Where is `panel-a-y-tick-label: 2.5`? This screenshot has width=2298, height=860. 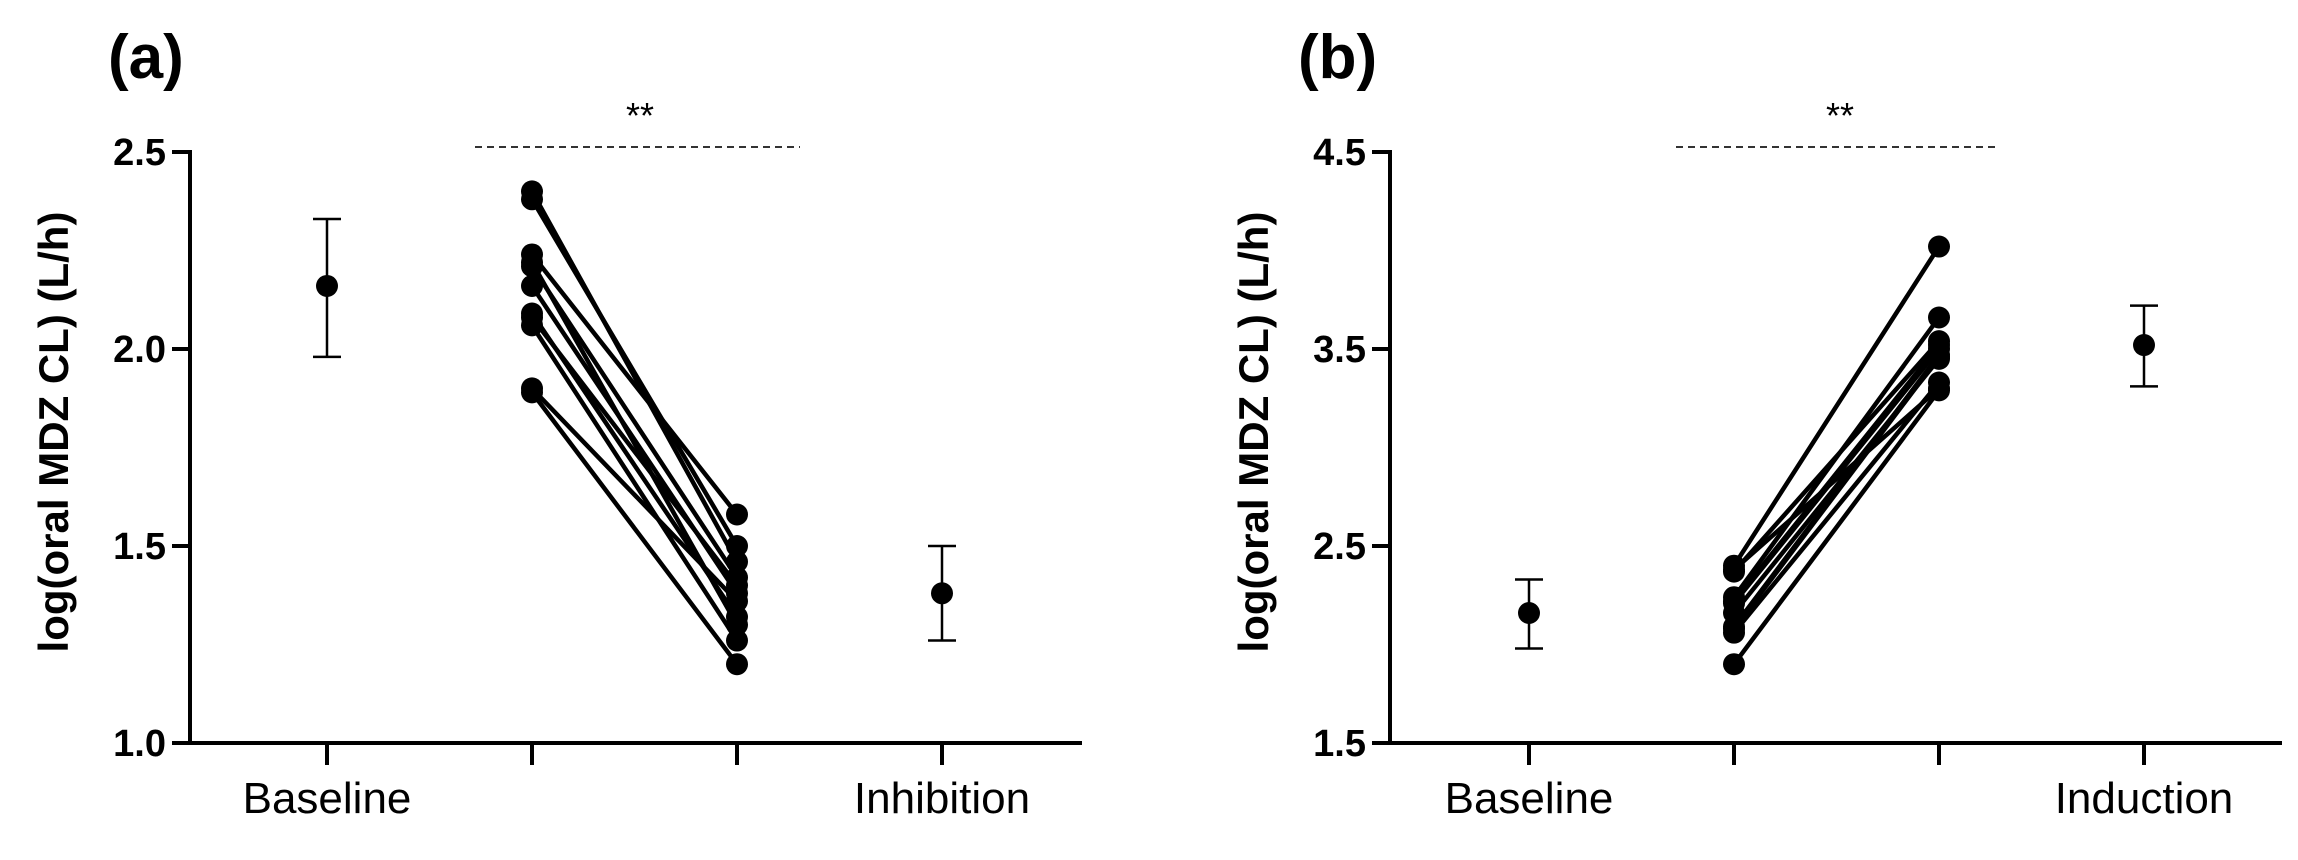 panel-a-y-tick-label: 2.5 is located at coordinates (139, 153).